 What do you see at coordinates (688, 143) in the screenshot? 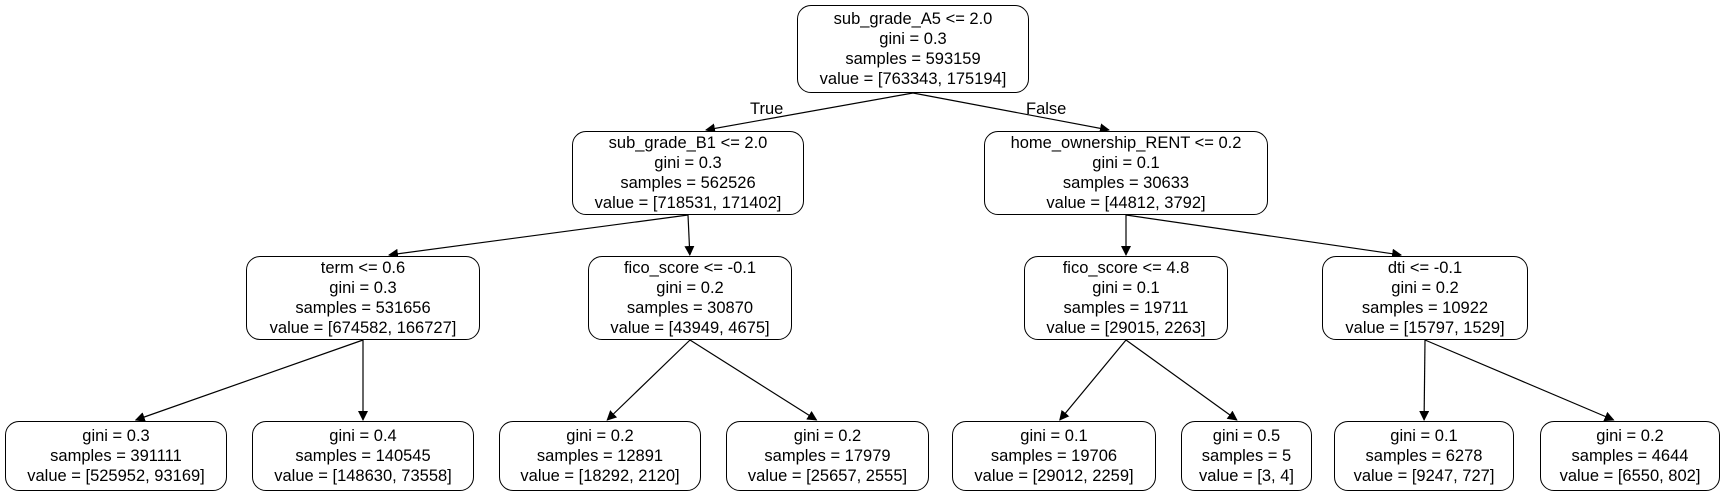
I see `node-condition: sub_grade_B1 <= 2.0` at bounding box center [688, 143].